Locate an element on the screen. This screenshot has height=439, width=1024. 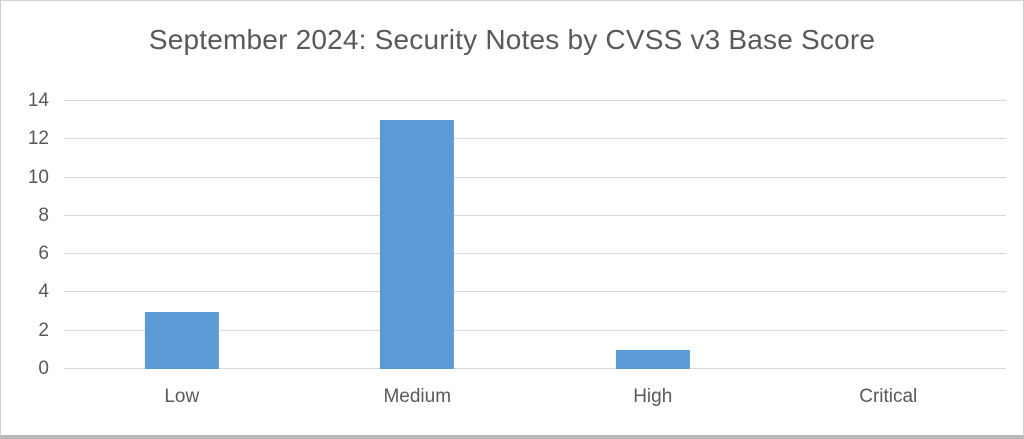
y-tick-label-12: 12 is located at coordinates (38, 139).